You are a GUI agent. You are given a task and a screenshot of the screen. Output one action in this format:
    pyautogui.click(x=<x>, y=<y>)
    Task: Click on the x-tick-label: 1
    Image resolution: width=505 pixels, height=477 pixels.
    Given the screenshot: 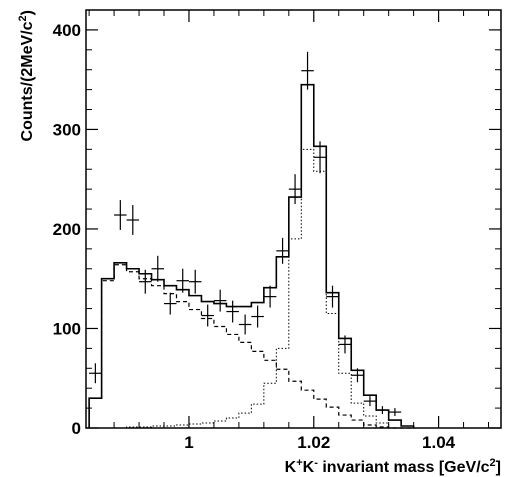 What is the action you would take?
    pyautogui.click(x=188, y=442)
    